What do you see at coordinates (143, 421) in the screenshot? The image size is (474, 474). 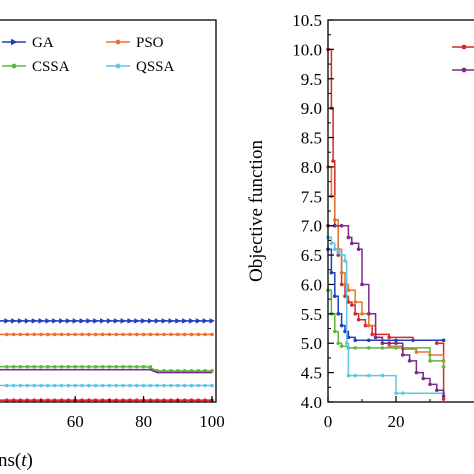 I see `left-x-tick-label: 80` at bounding box center [143, 421].